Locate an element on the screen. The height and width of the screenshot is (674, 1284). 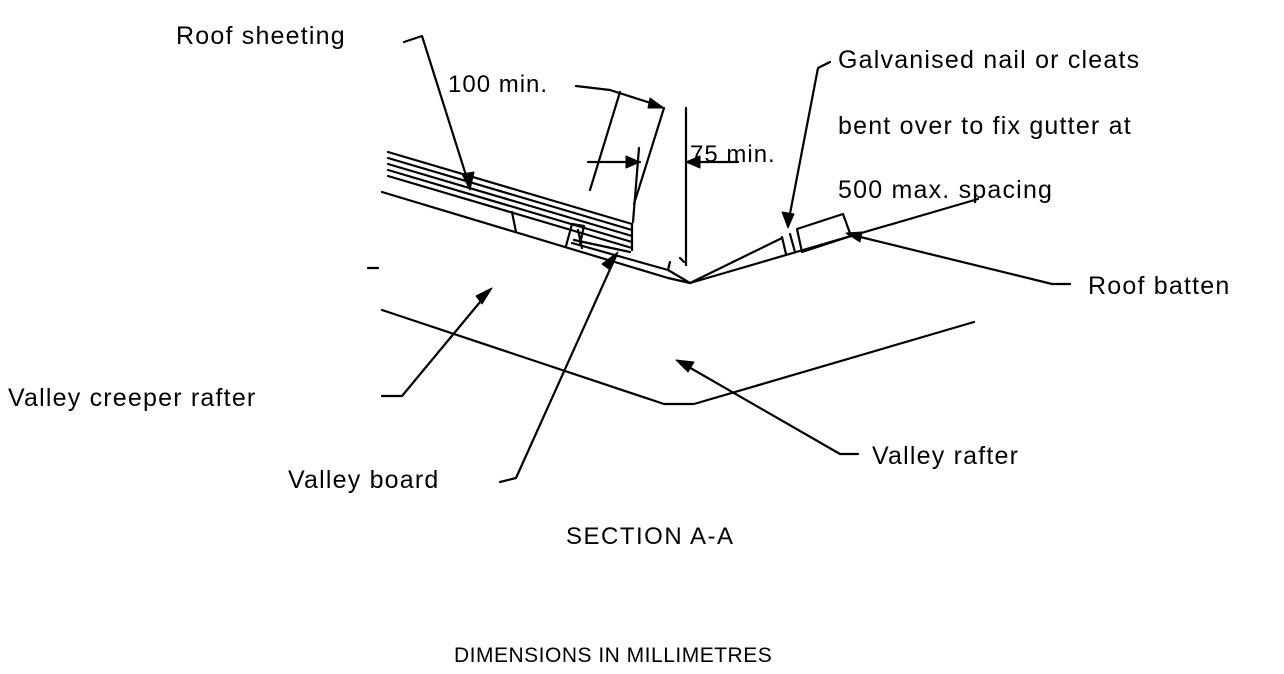
valley-board-profile is located at coordinates (677, 260).